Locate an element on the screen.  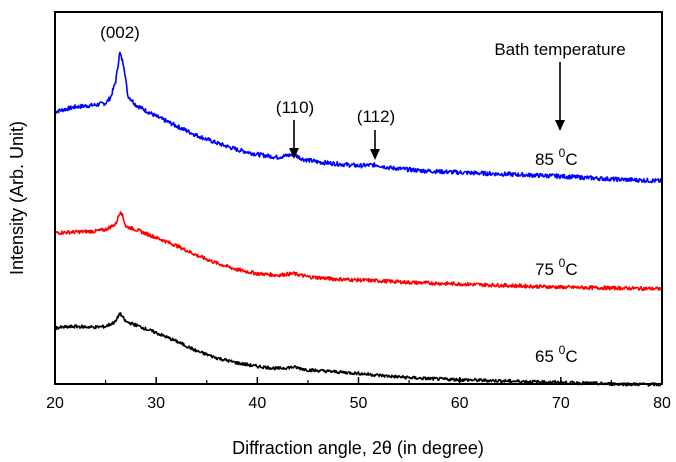
peak-label-110: (110) is located at coordinates (295, 107).